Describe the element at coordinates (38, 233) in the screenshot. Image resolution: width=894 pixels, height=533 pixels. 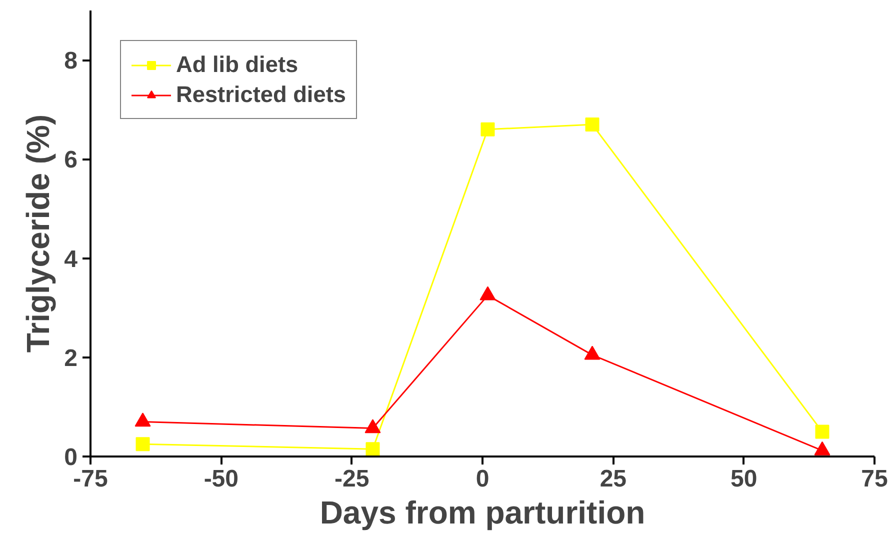
I see `y-axis-title: Triglyceride (%)` at that location.